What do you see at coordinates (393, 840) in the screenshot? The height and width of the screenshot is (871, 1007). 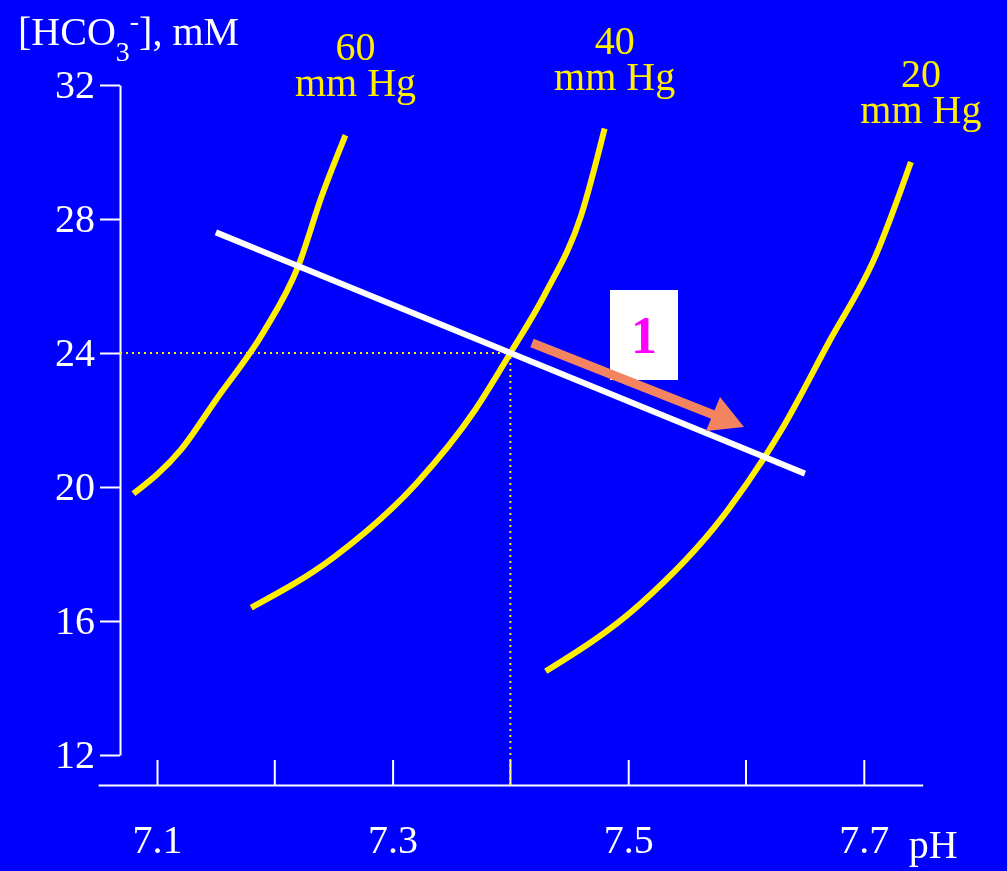 I see `x-tick-label: 7.3` at bounding box center [393, 840].